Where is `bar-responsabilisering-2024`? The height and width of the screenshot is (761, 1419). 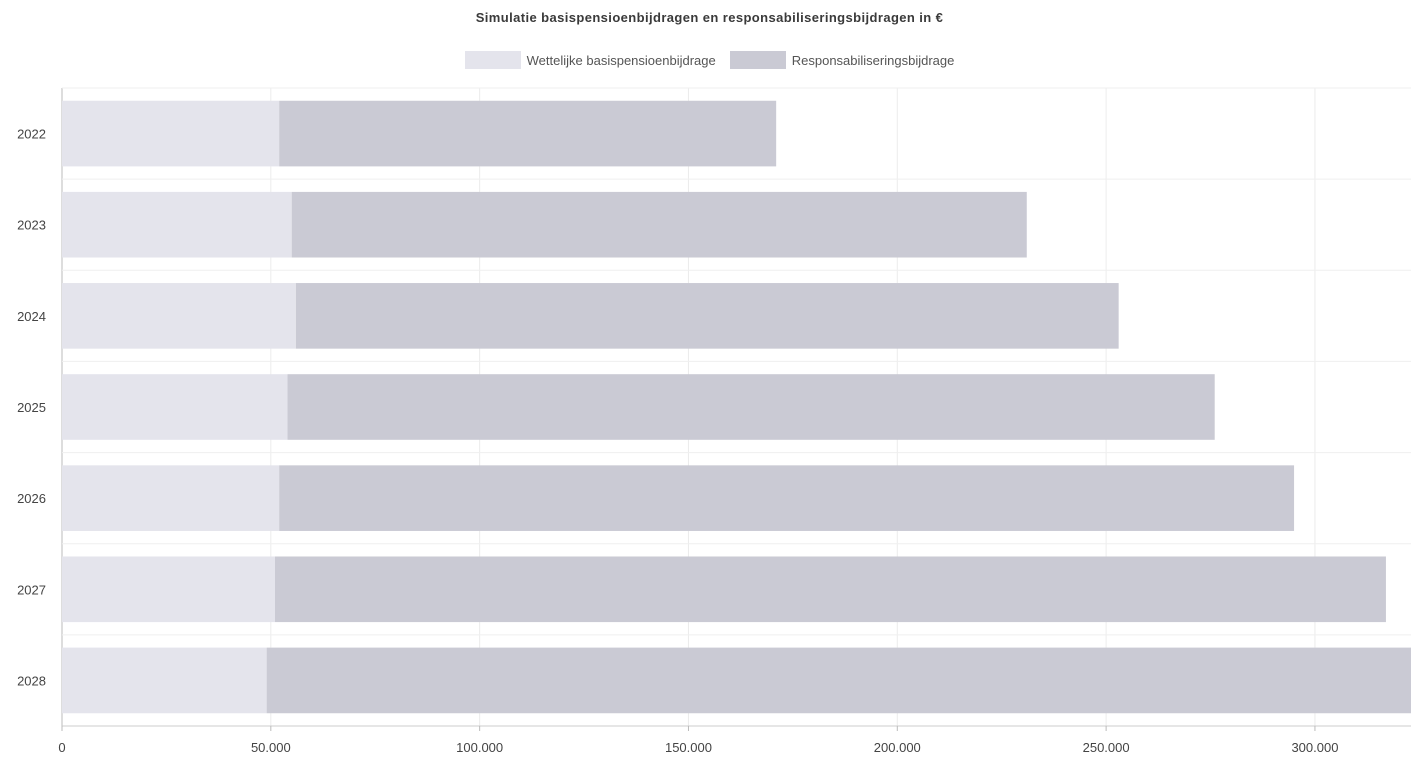 bar-responsabilisering-2024 is located at coordinates (707, 316).